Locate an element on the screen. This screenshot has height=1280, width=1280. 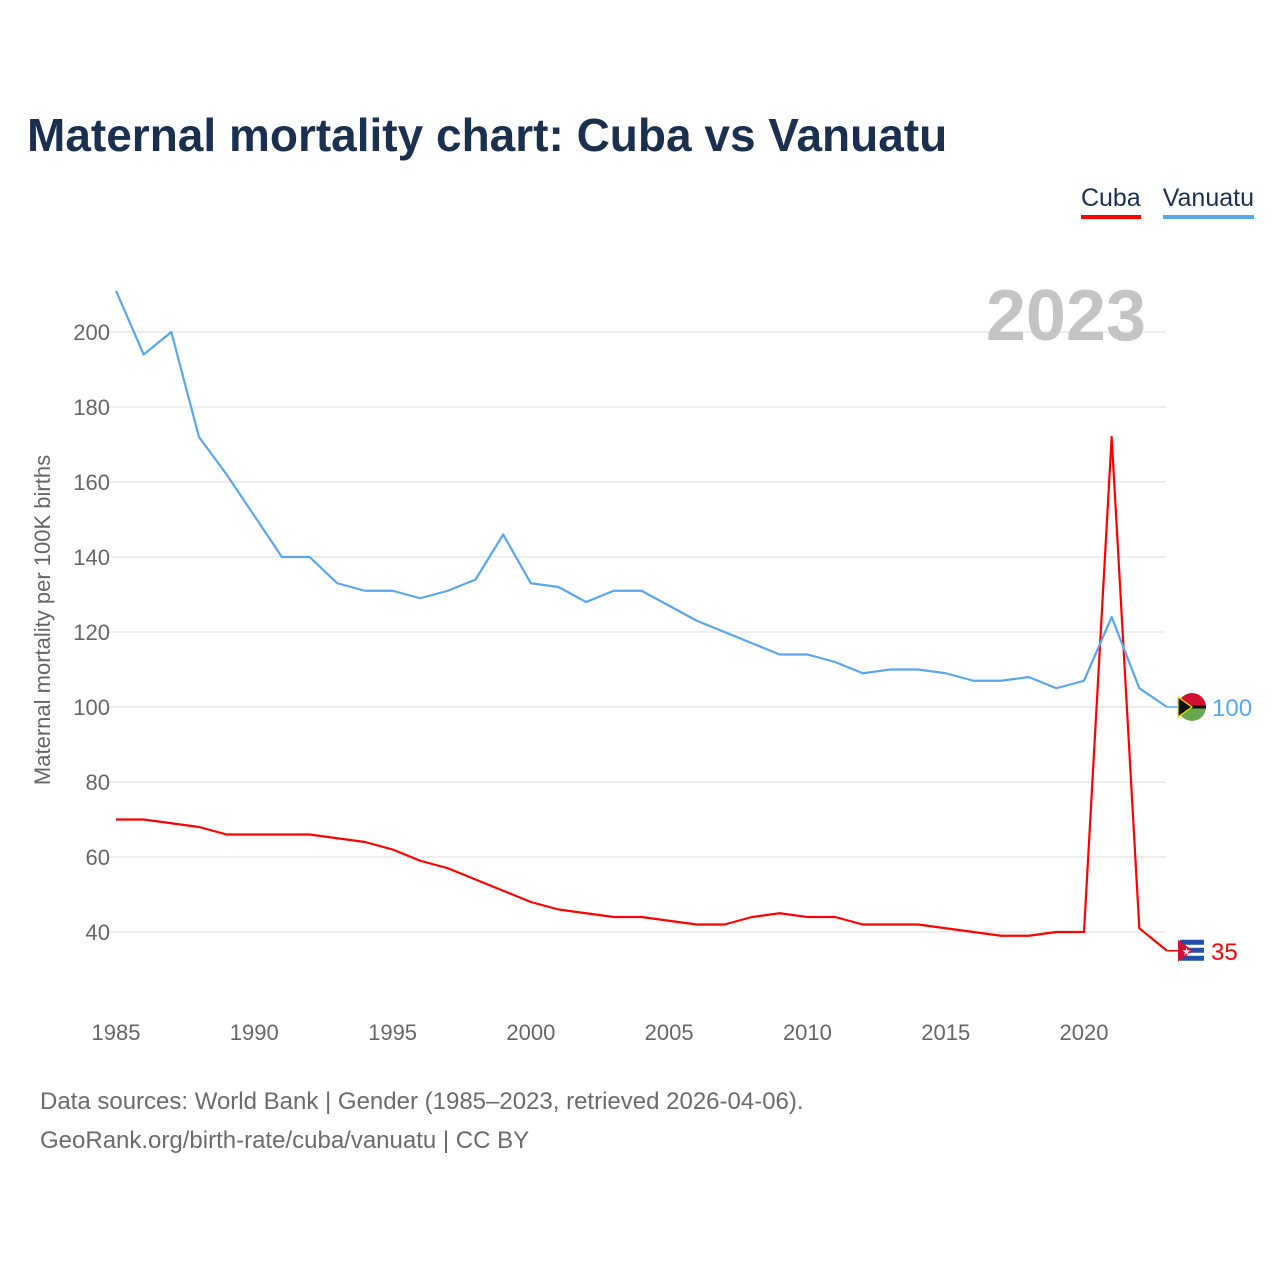
x-tick-label: 2020 is located at coordinates (1084, 1032).